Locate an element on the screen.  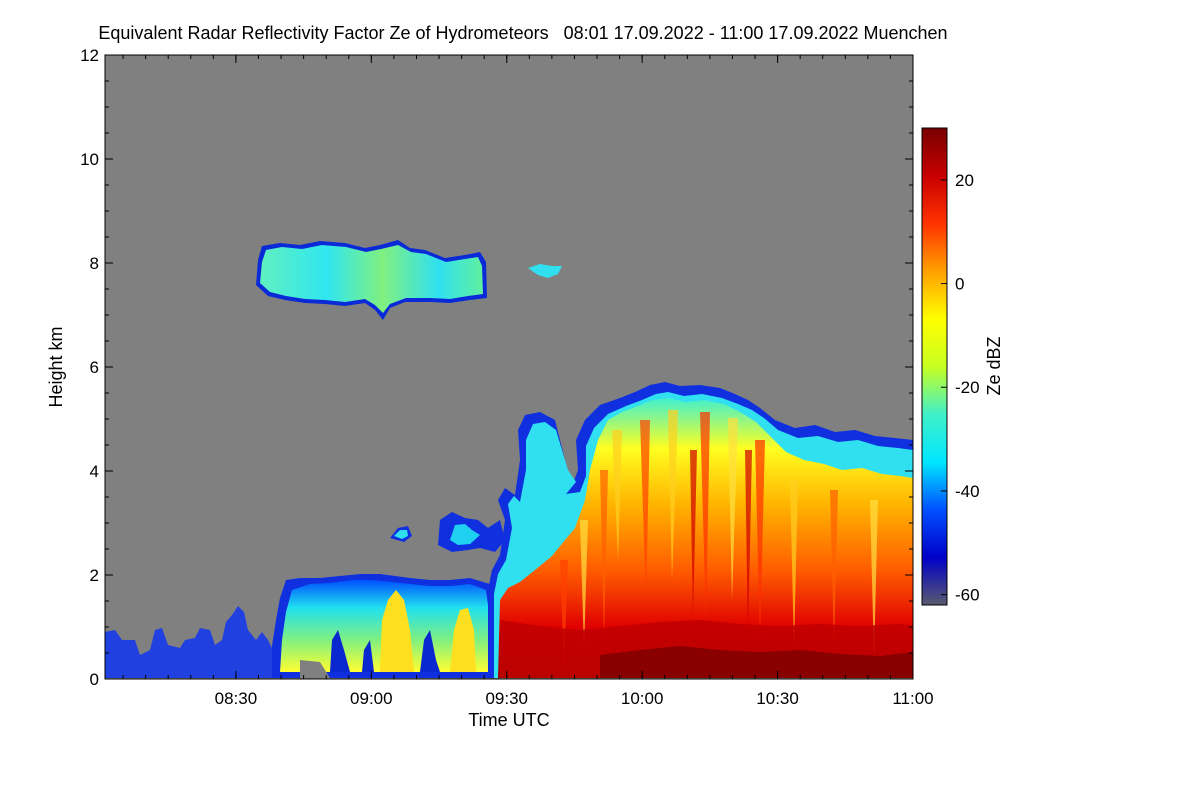
colorbar-frame is located at coordinates (934, 366).